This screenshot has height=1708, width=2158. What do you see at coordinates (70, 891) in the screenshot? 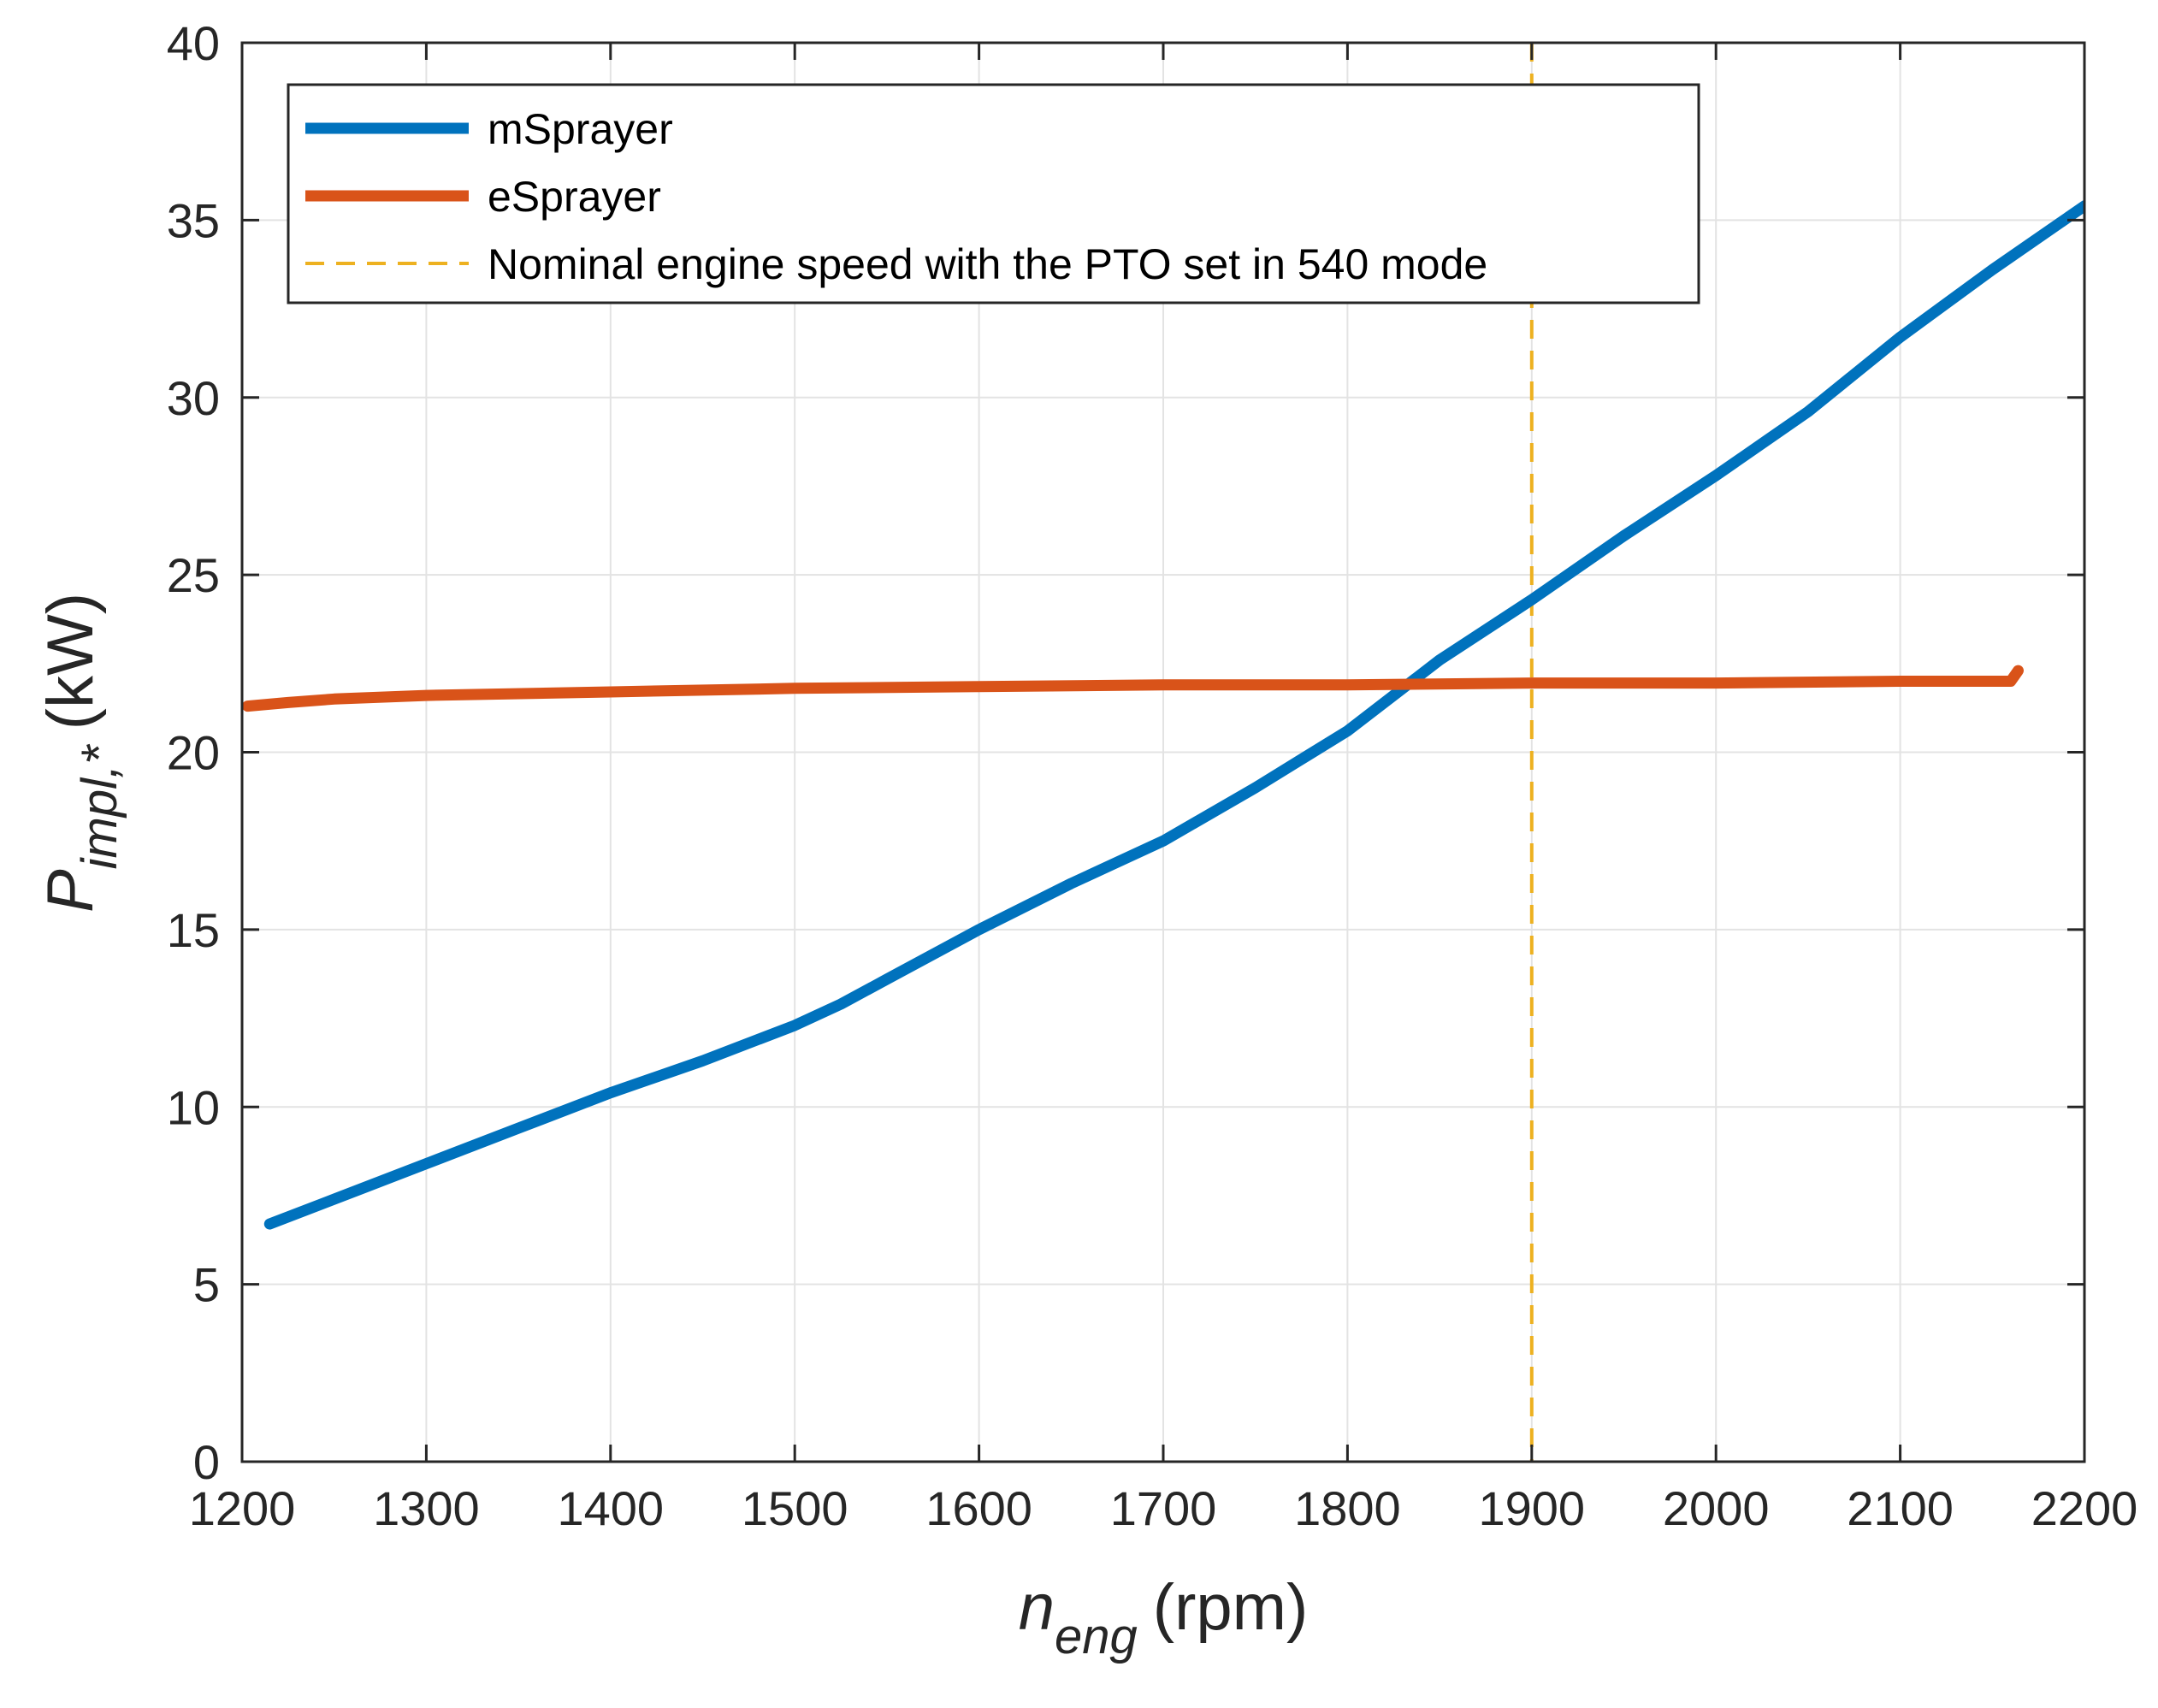
I see `y-axis-title-symbol: P` at bounding box center [70, 891].